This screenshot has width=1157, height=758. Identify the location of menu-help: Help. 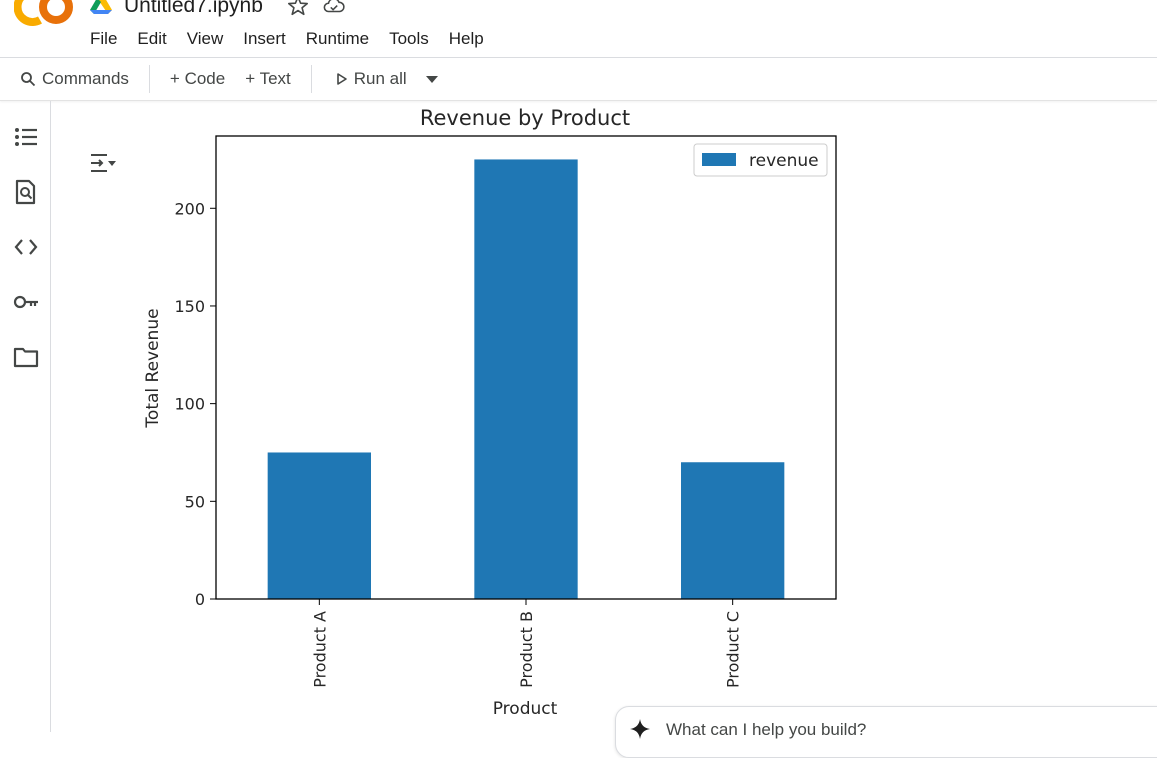
(466, 38).